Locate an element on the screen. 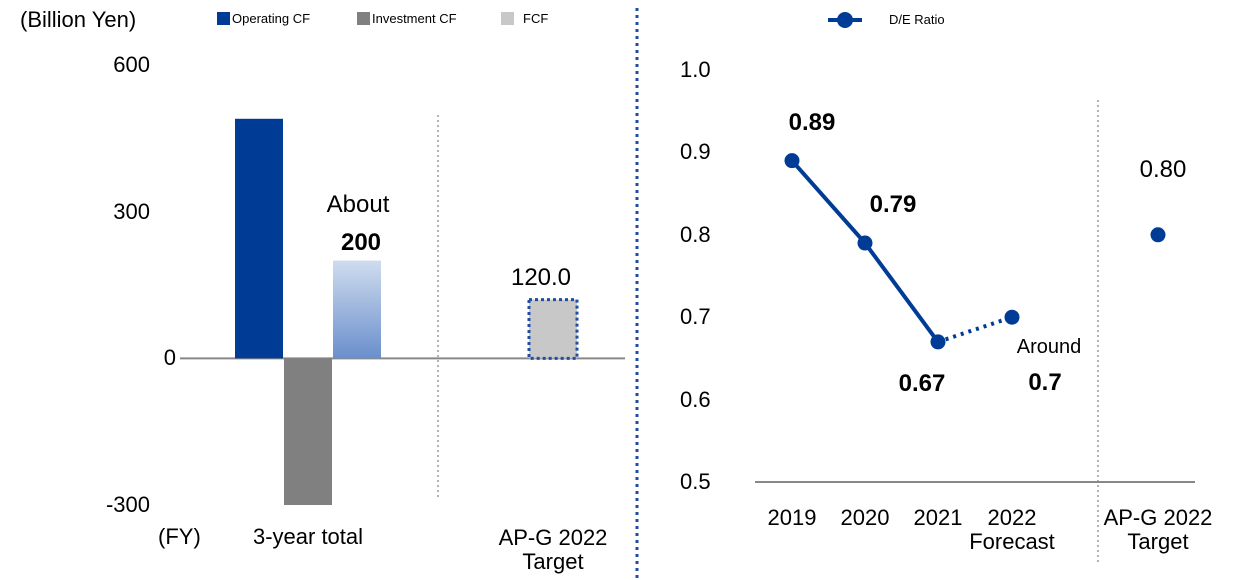 This screenshot has width=1258, height=580. legend-label: FCF is located at coordinates (536, 18).